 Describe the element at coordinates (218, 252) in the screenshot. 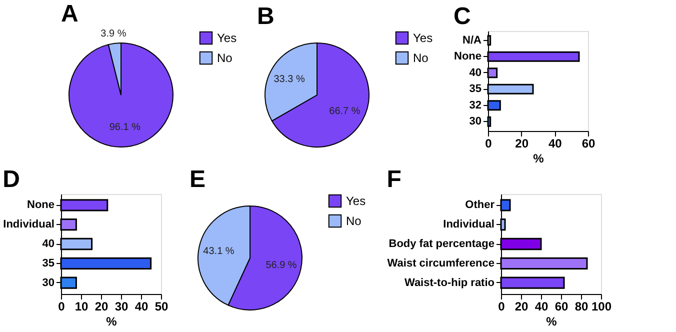

I see `data-label: 43.1 %` at that location.